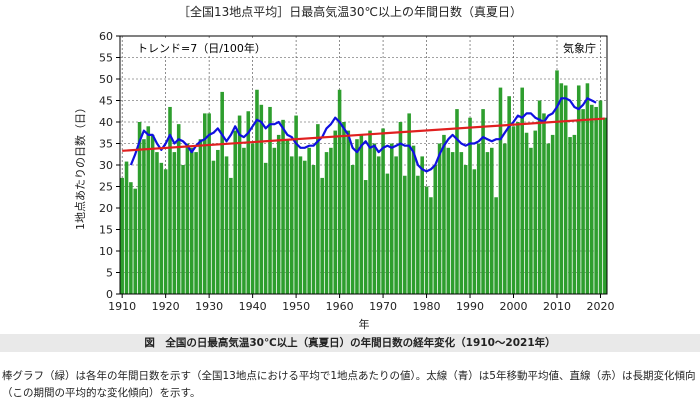  What do you see at coordinates (106, 144) in the screenshot?
I see `y-tick-label: 35` at bounding box center [106, 144].